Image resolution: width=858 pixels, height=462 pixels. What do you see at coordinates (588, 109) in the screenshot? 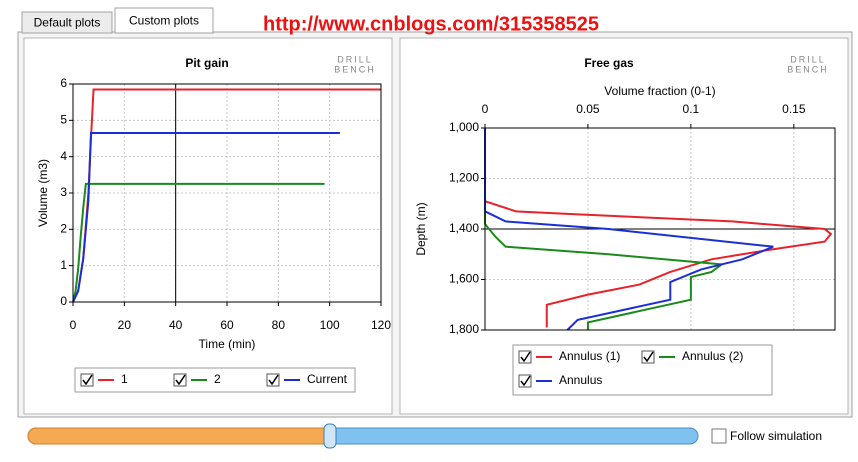
I see `x-tick-label: 0.05` at bounding box center [588, 109].